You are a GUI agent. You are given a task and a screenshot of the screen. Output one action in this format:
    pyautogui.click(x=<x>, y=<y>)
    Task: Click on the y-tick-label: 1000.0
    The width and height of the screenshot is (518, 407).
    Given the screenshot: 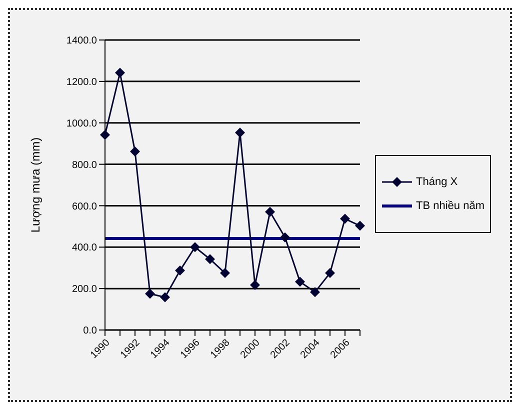 What is the action you would take?
    pyautogui.click(x=82, y=124)
    